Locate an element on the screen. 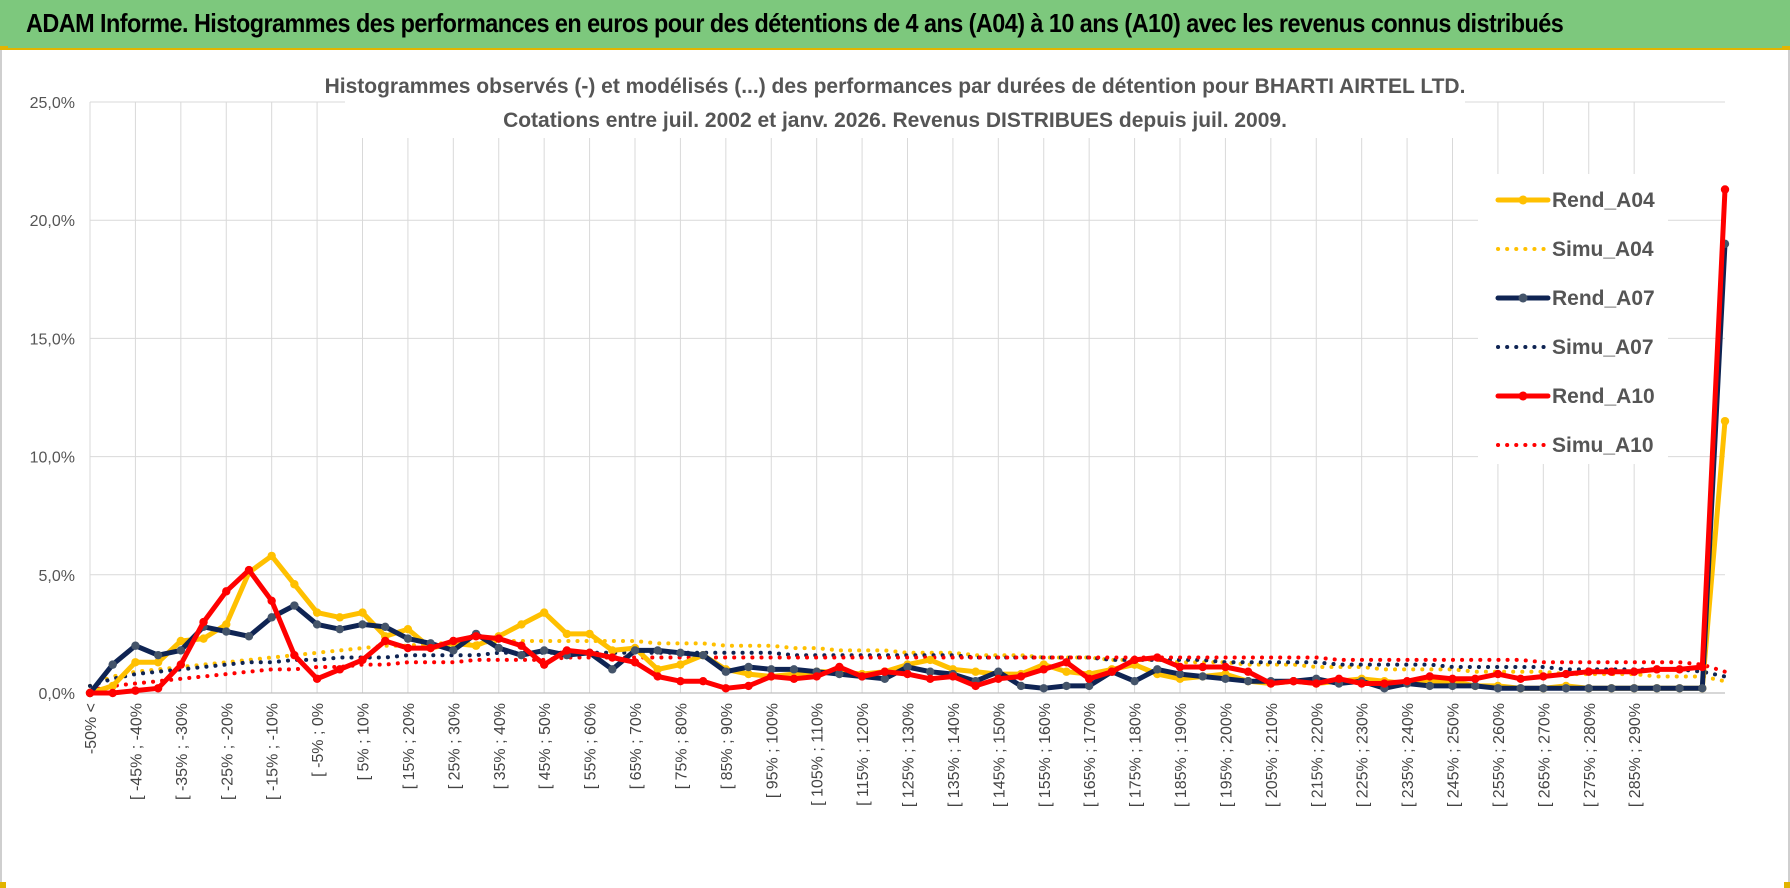 This screenshot has height=888, width=1790. legend-marker is located at coordinates (1523, 298).